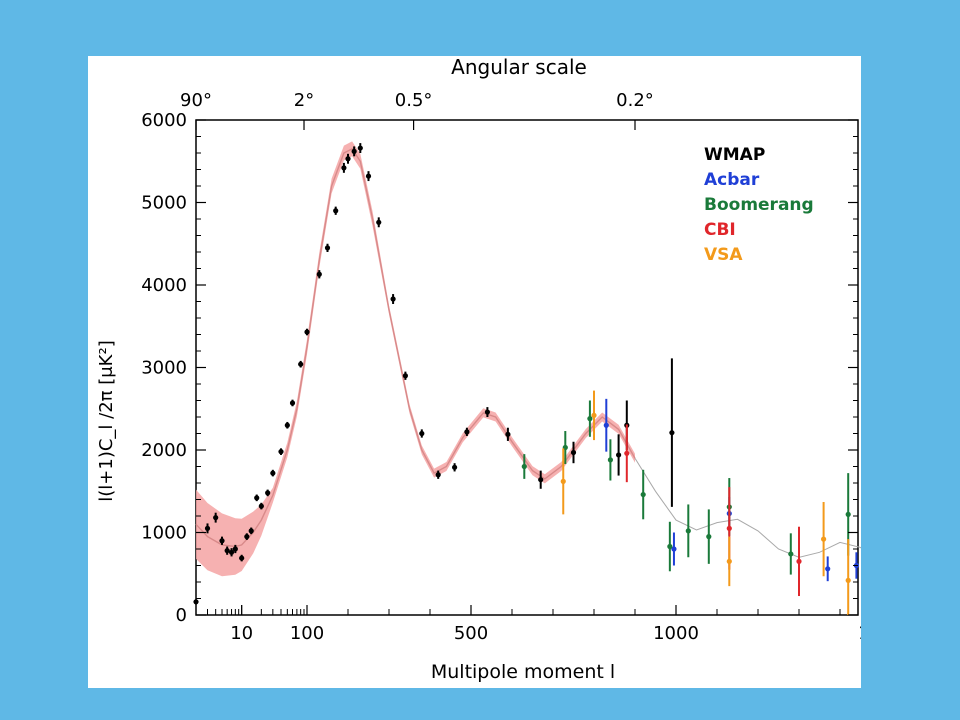  I want to click on series-vsa, so click(705, 502).